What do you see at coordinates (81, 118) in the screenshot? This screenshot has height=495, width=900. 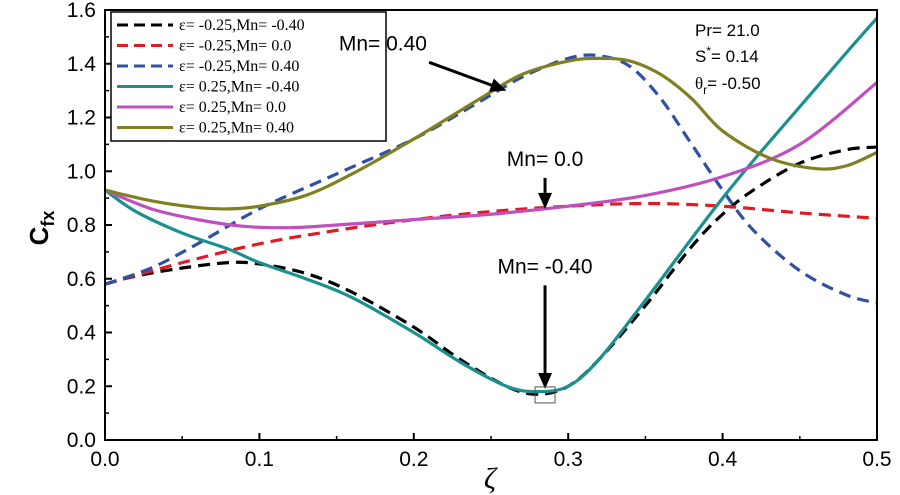 I see `y-tick-label: 1.2` at bounding box center [81, 118].